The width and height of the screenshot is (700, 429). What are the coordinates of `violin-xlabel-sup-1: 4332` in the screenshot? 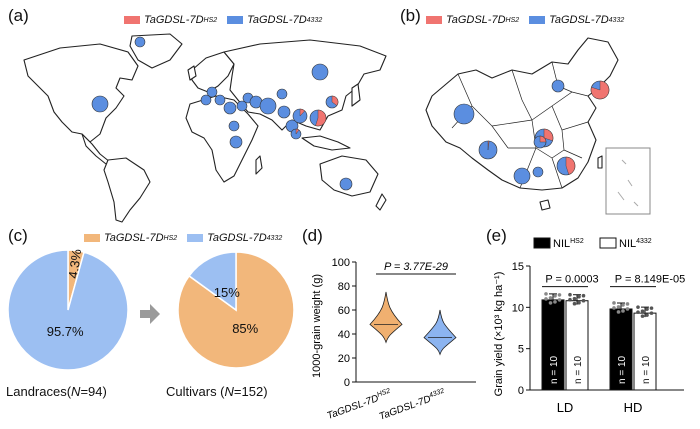 It's located at (436, 394).